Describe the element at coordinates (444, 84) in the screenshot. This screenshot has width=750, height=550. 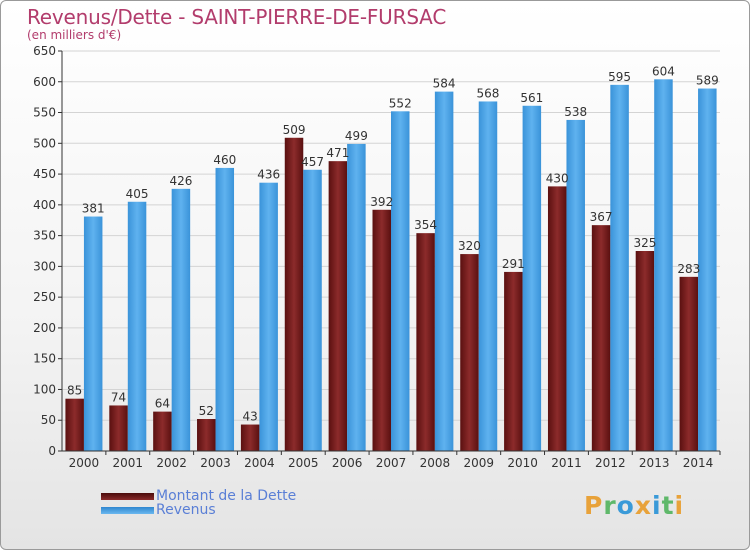
I see `data-label-revenus: 584` at that location.